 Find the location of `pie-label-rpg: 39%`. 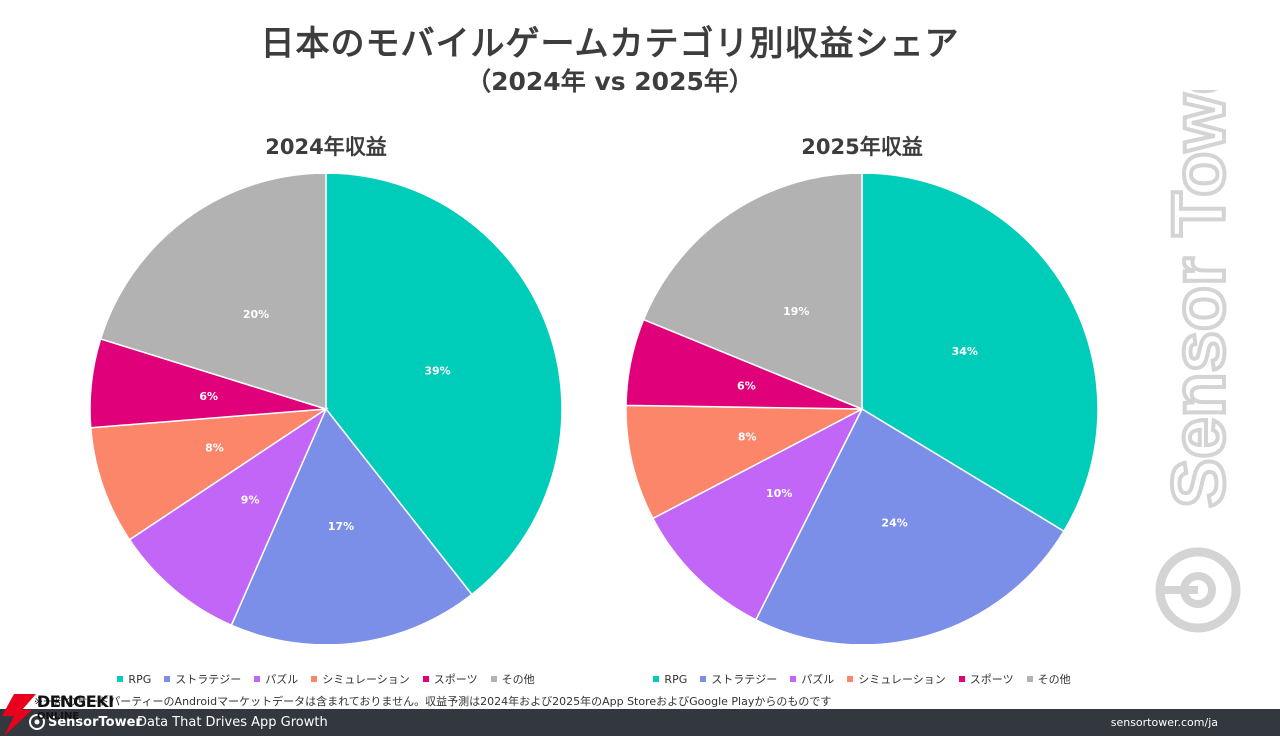

pie-label-rpg: 39% is located at coordinates (437, 370).